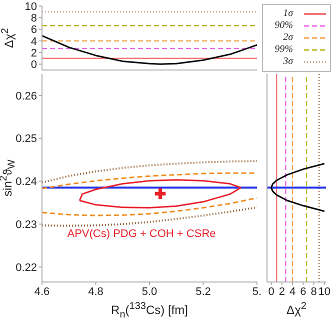 Image resolution: width=332 pixels, height=332 pixels. Describe the element at coordinates (26, 139) in the screenshot. I see `y-tick-label: 0.25` at that location.